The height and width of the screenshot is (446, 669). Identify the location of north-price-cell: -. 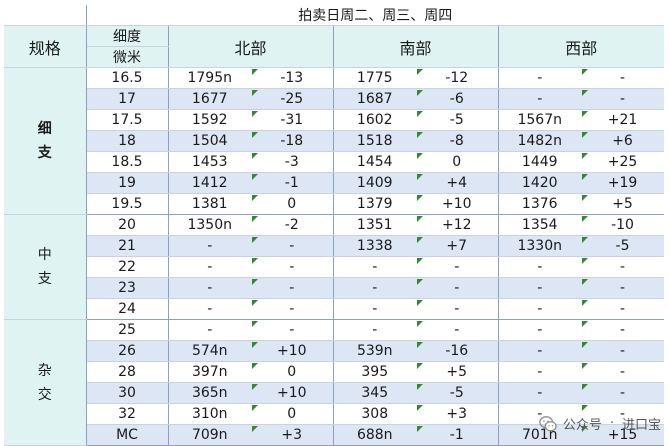
(209, 309).